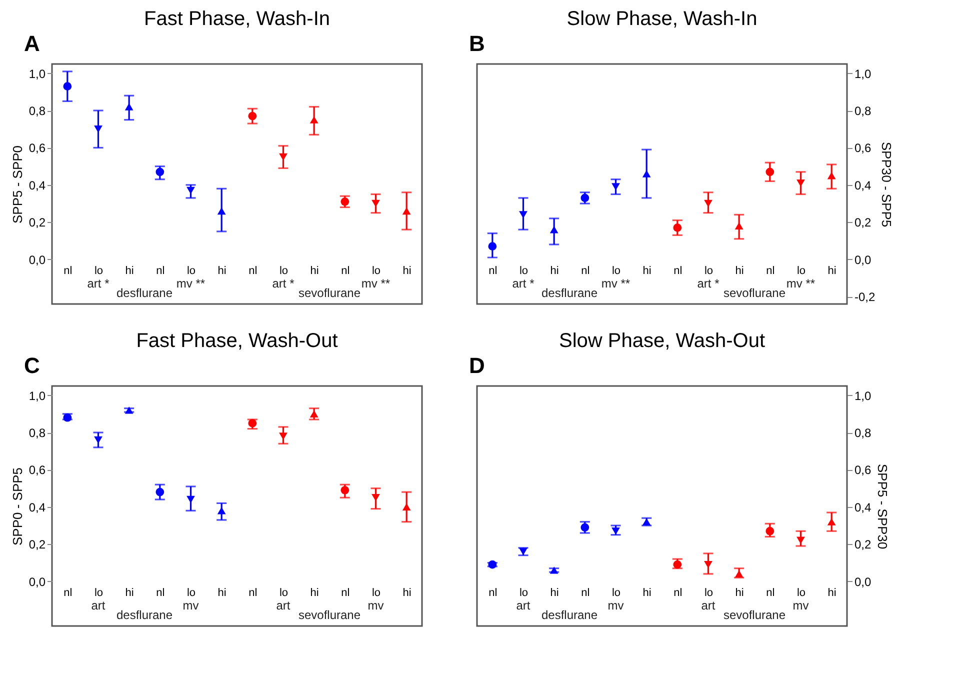 This screenshot has width=968, height=684. Describe the element at coordinates (17, 506) in the screenshot. I see `y-axis-title: SPP0 - SPP5` at that location.